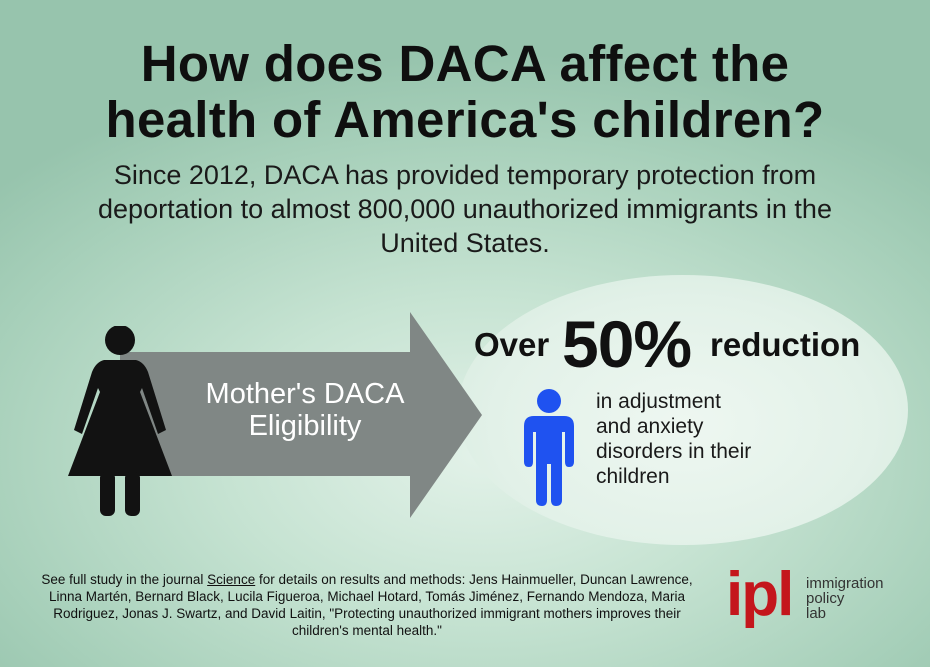 Image resolution: width=930 pixels, height=667 pixels. What do you see at coordinates (785, 344) in the screenshot?
I see `headline-reduction: reduction` at bounding box center [785, 344].